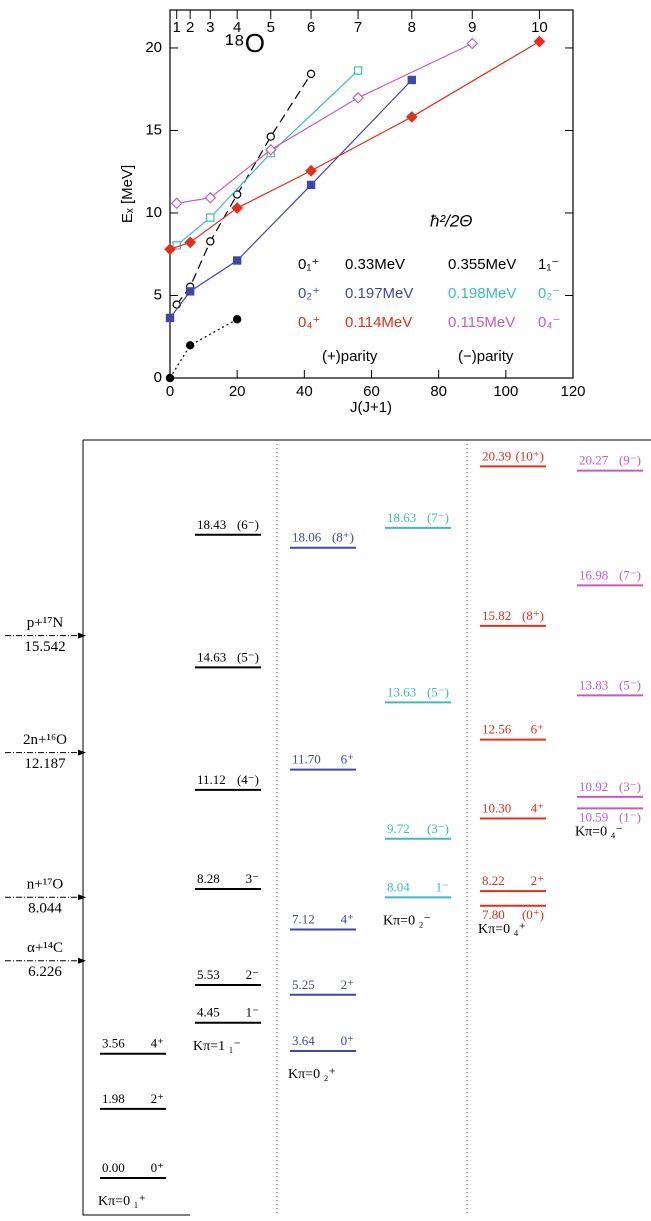  What do you see at coordinates (45, 623) in the screenshot?
I see `threshold-name: p+¹⁷N` at bounding box center [45, 623].